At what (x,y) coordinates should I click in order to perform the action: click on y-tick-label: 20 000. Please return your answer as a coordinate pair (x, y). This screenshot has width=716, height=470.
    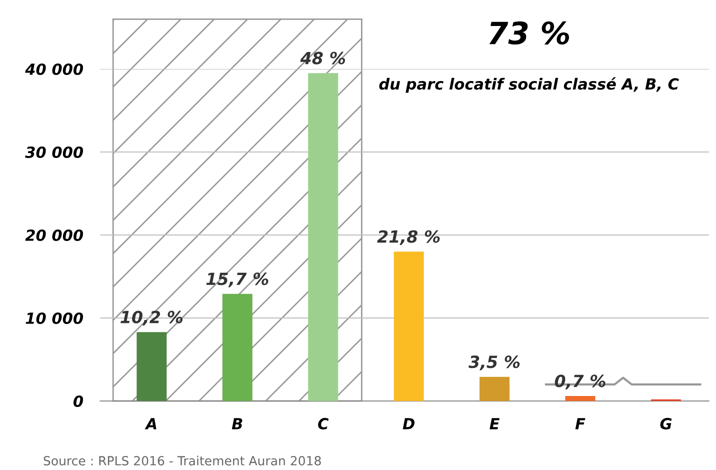
    Looking at the image, I should click on (54, 235).